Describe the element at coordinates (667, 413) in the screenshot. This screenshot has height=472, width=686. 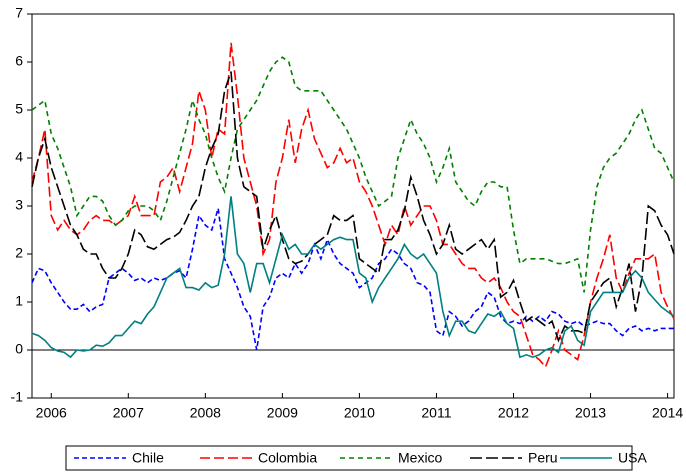
I see `x-tick-label: 2014` at that location.